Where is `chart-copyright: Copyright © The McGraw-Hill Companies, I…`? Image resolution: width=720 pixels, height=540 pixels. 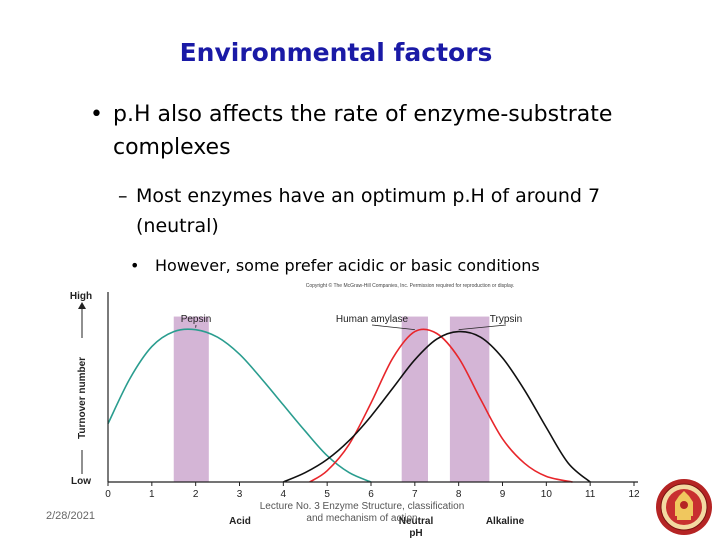 chart-copyright: Copyright © The McGraw-Hill Companies, I… is located at coordinates (410, 285).